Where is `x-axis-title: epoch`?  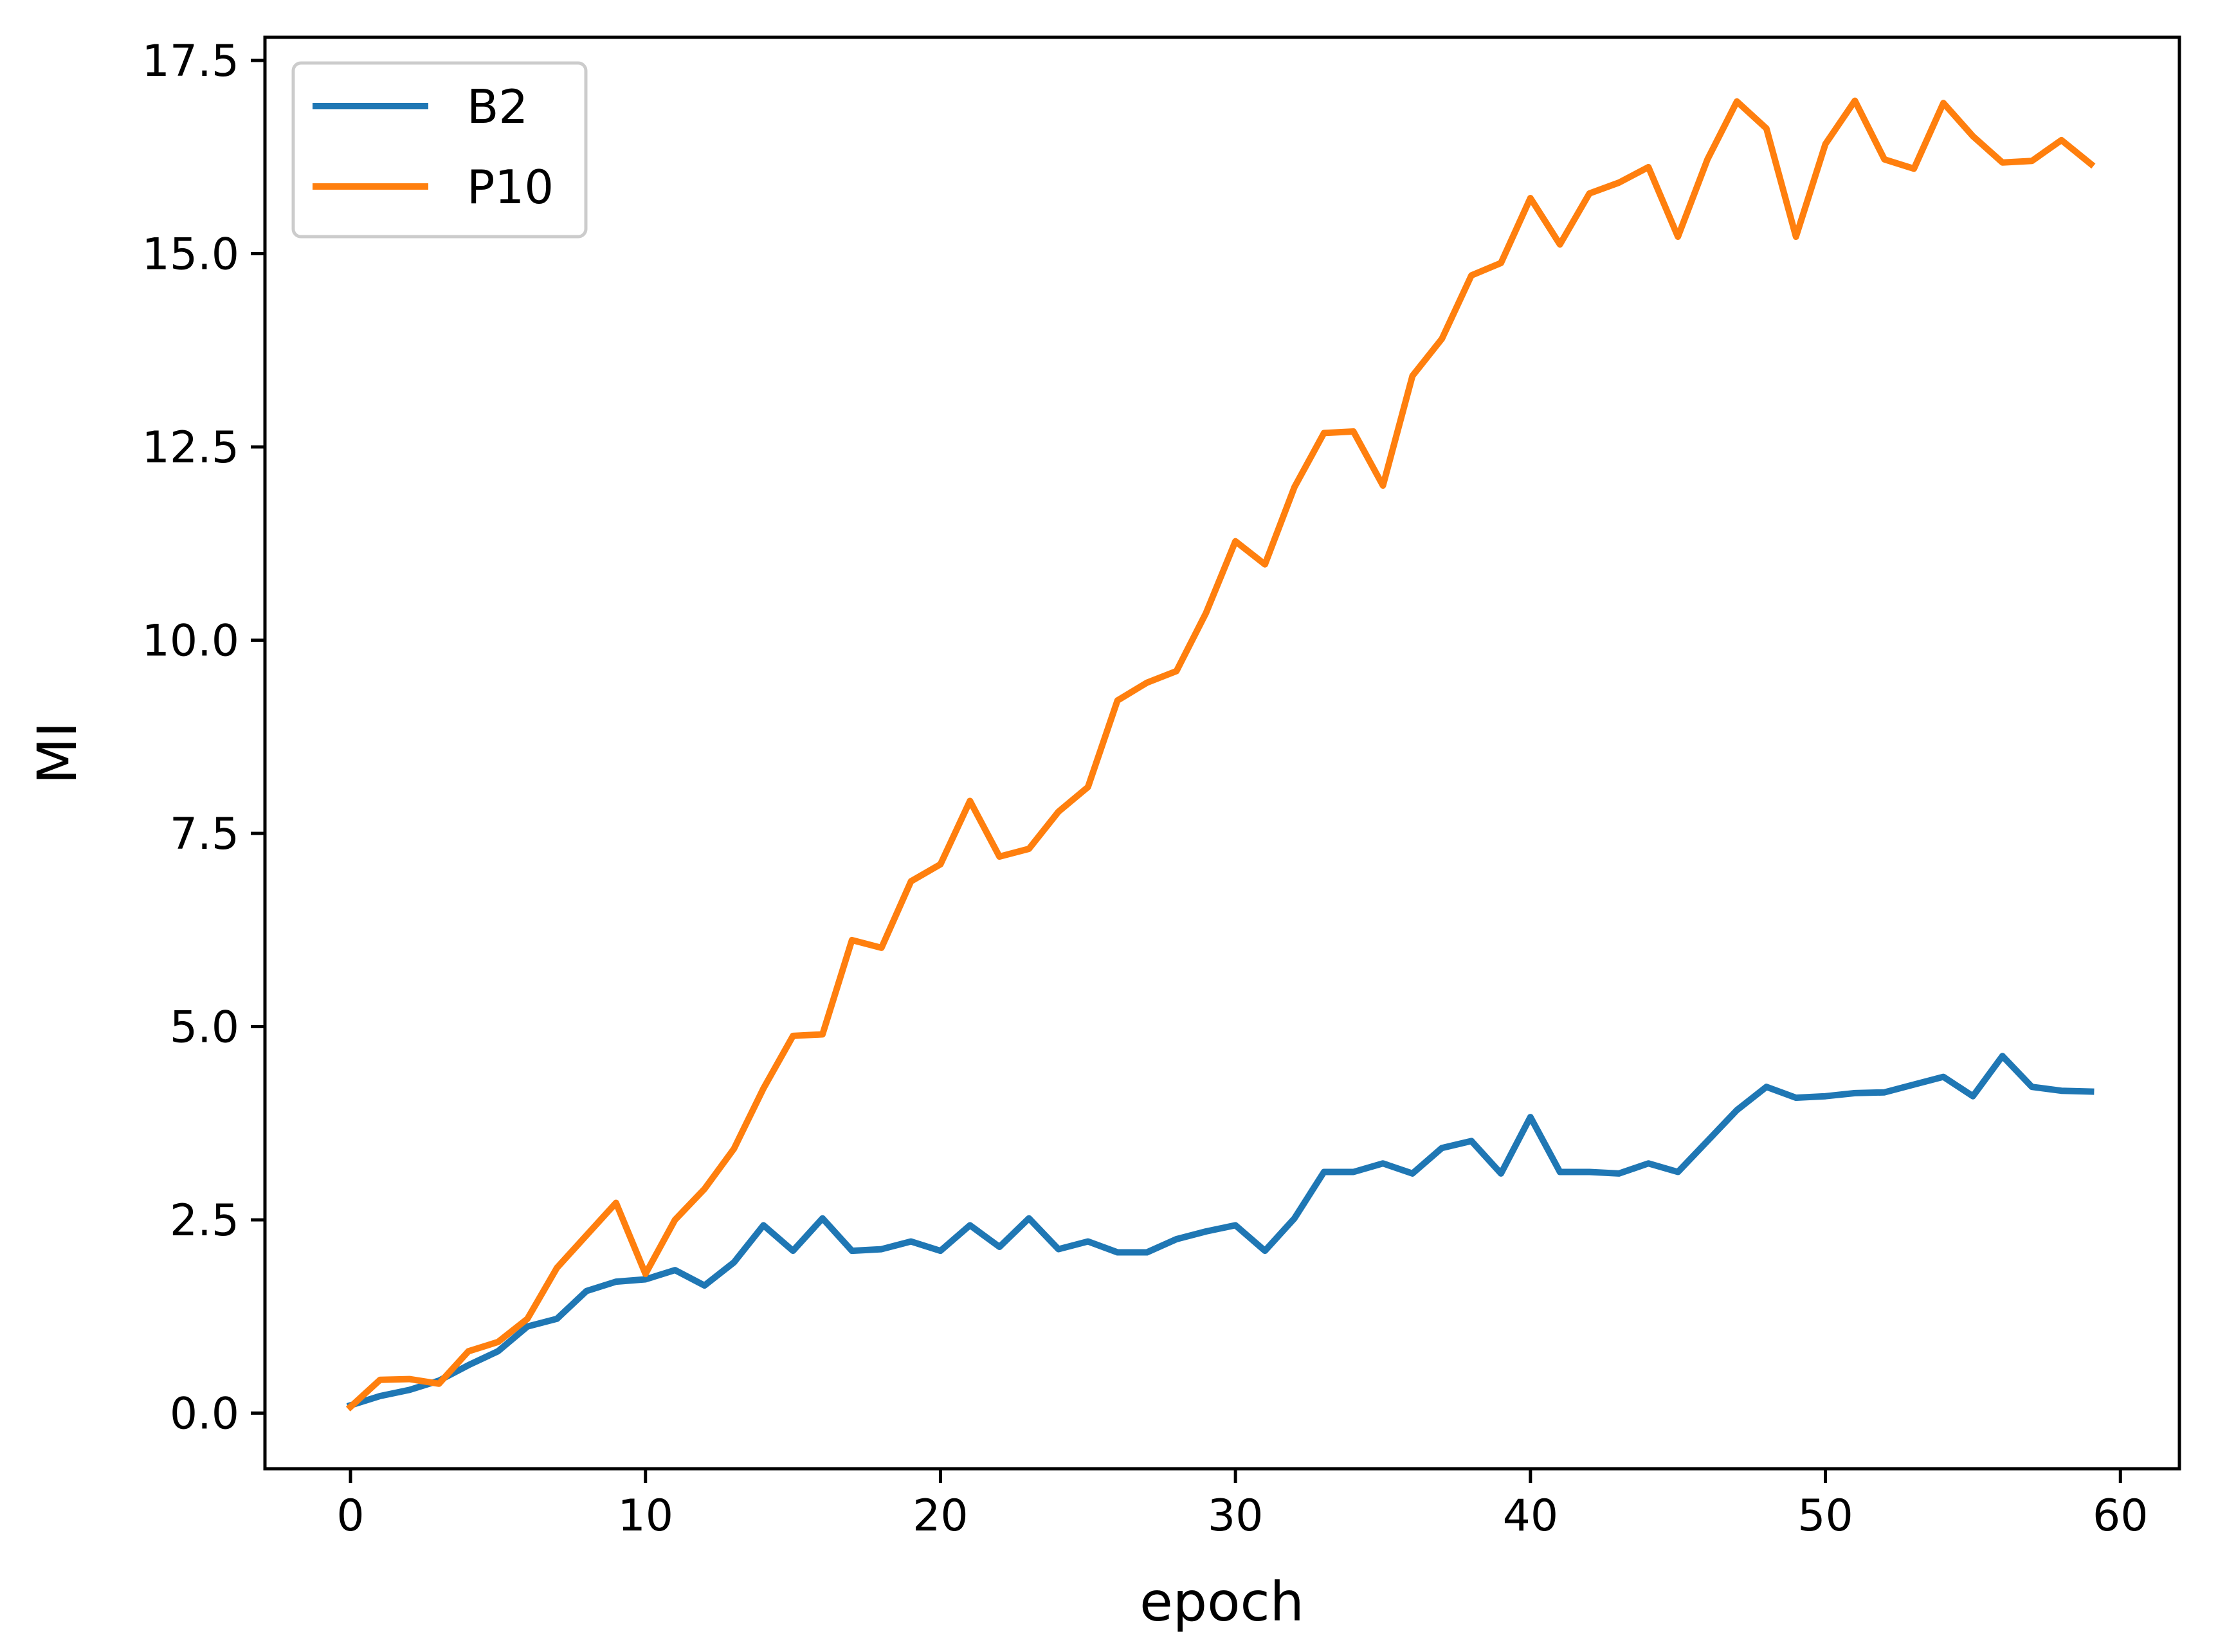 x-axis-title: epoch is located at coordinates (1222, 1601).